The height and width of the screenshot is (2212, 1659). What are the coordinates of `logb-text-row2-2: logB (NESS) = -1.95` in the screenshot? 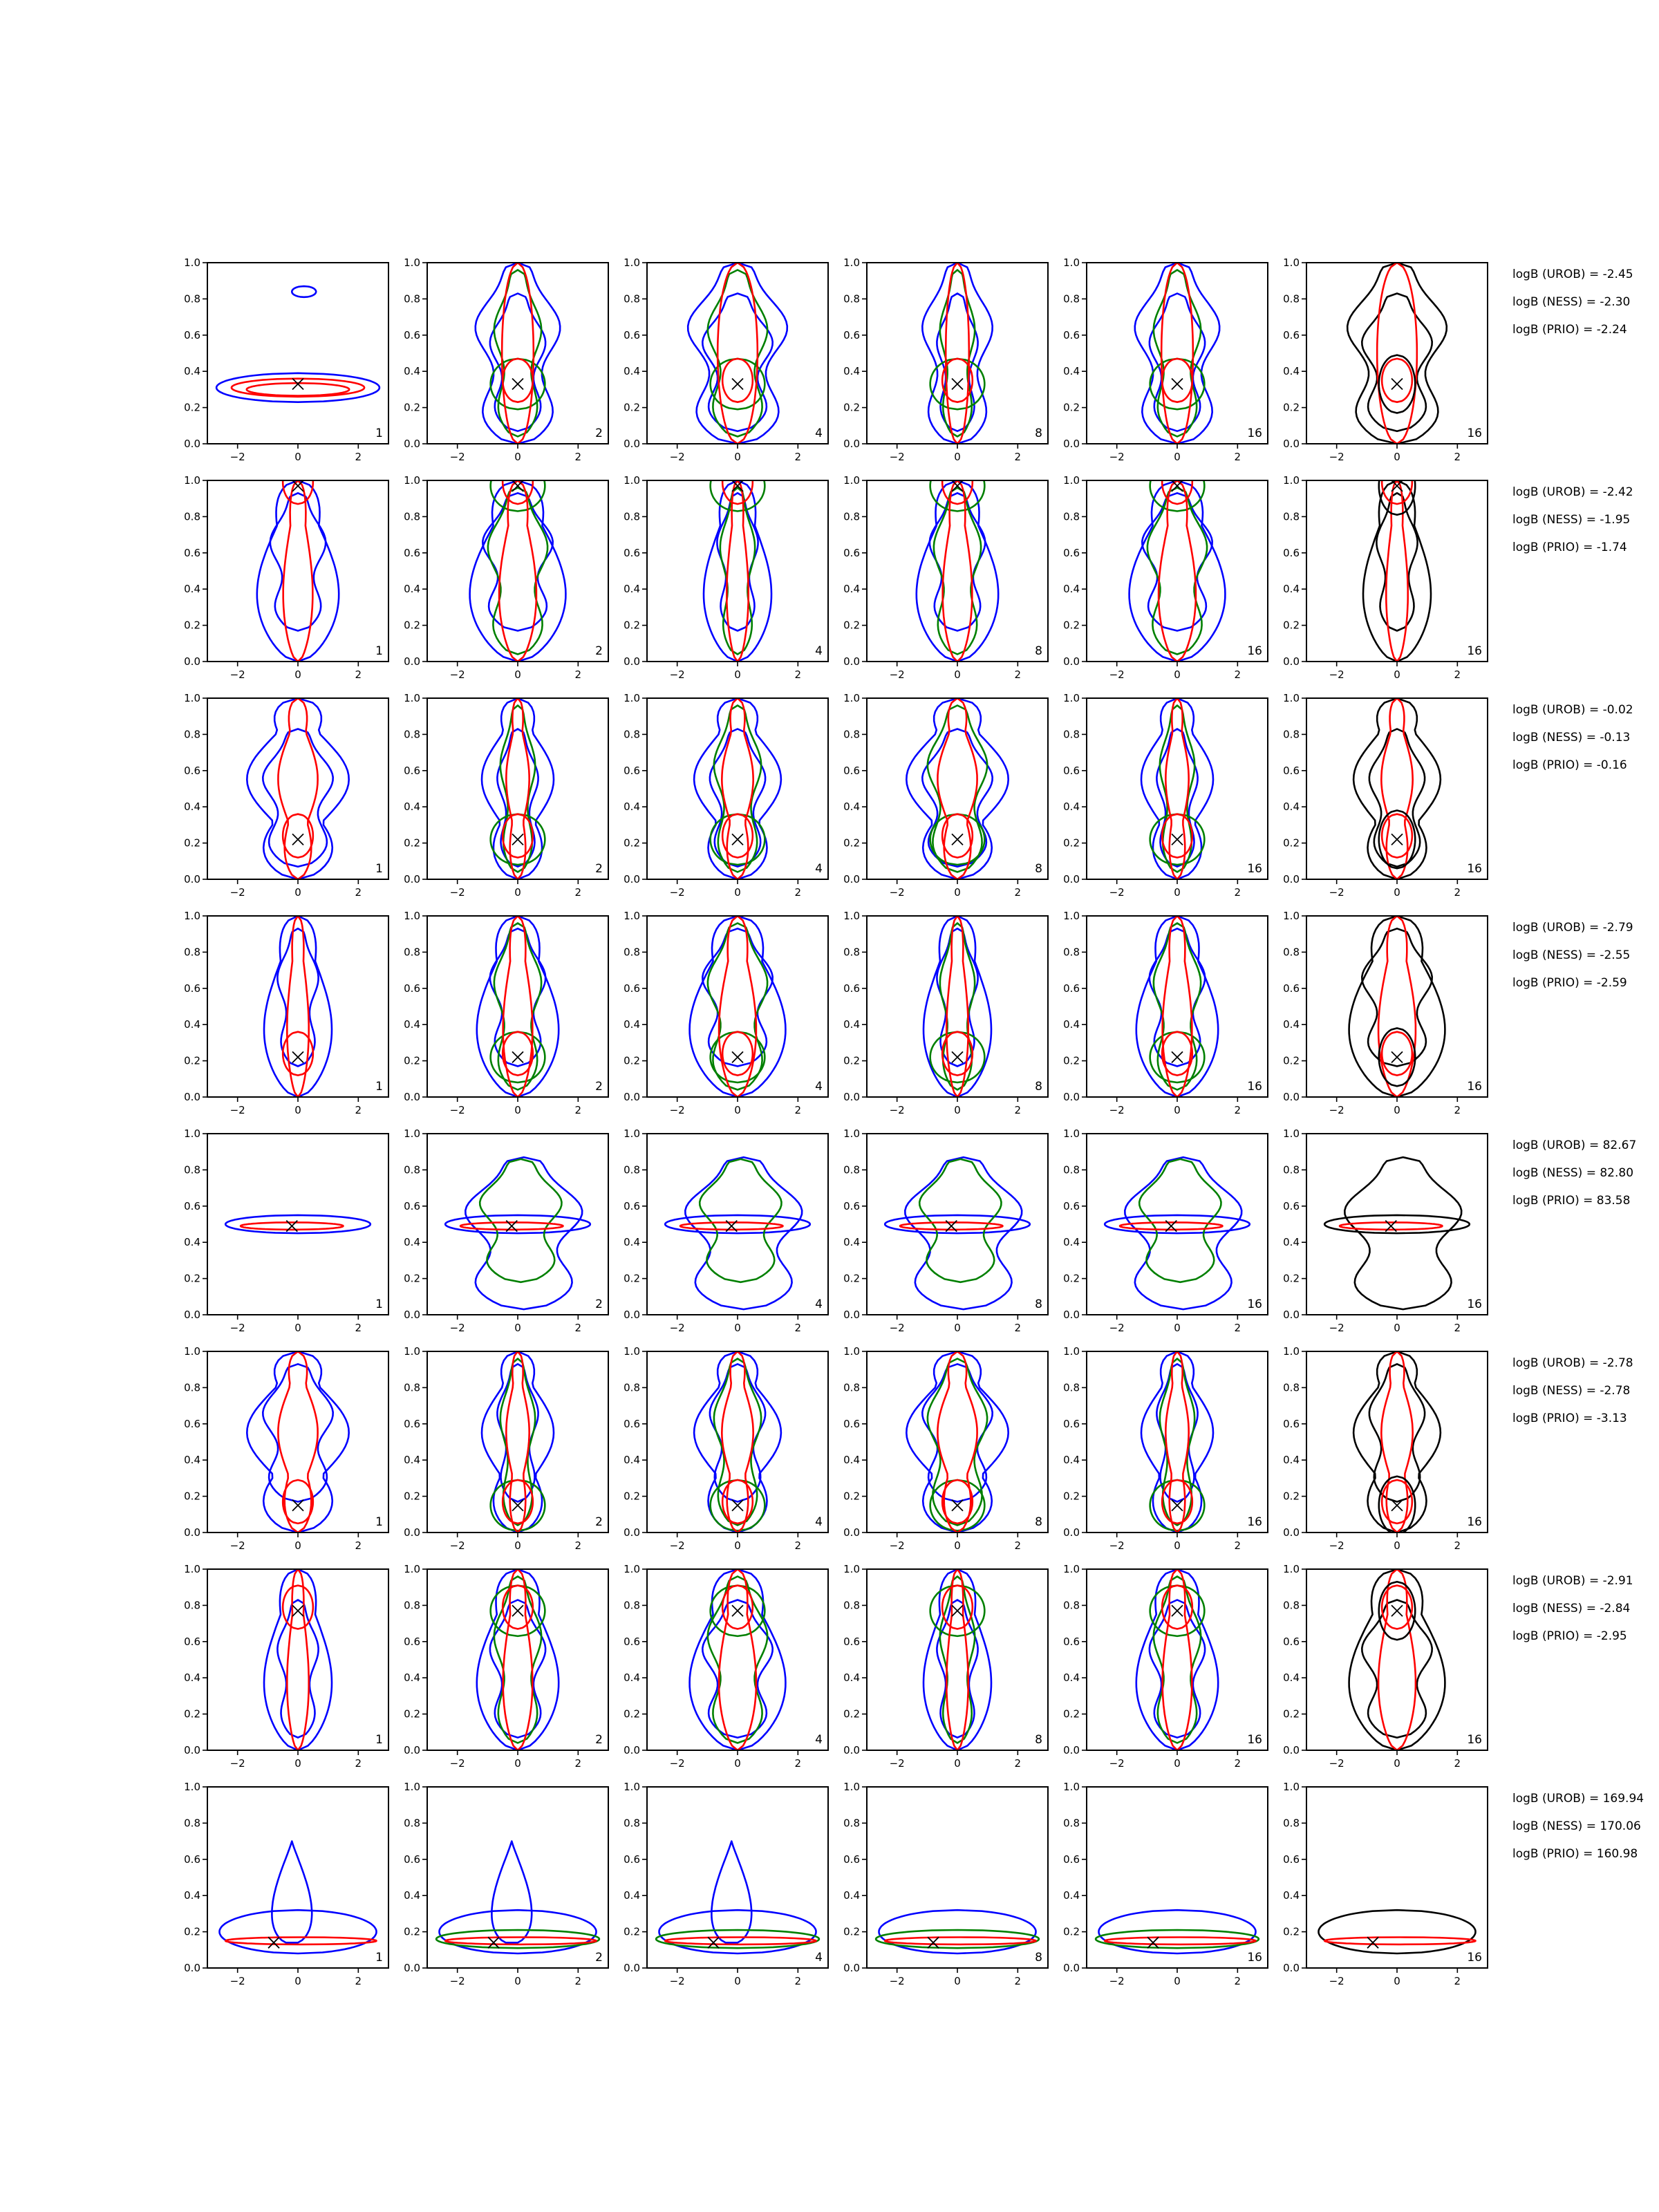 It's located at (1571, 520).